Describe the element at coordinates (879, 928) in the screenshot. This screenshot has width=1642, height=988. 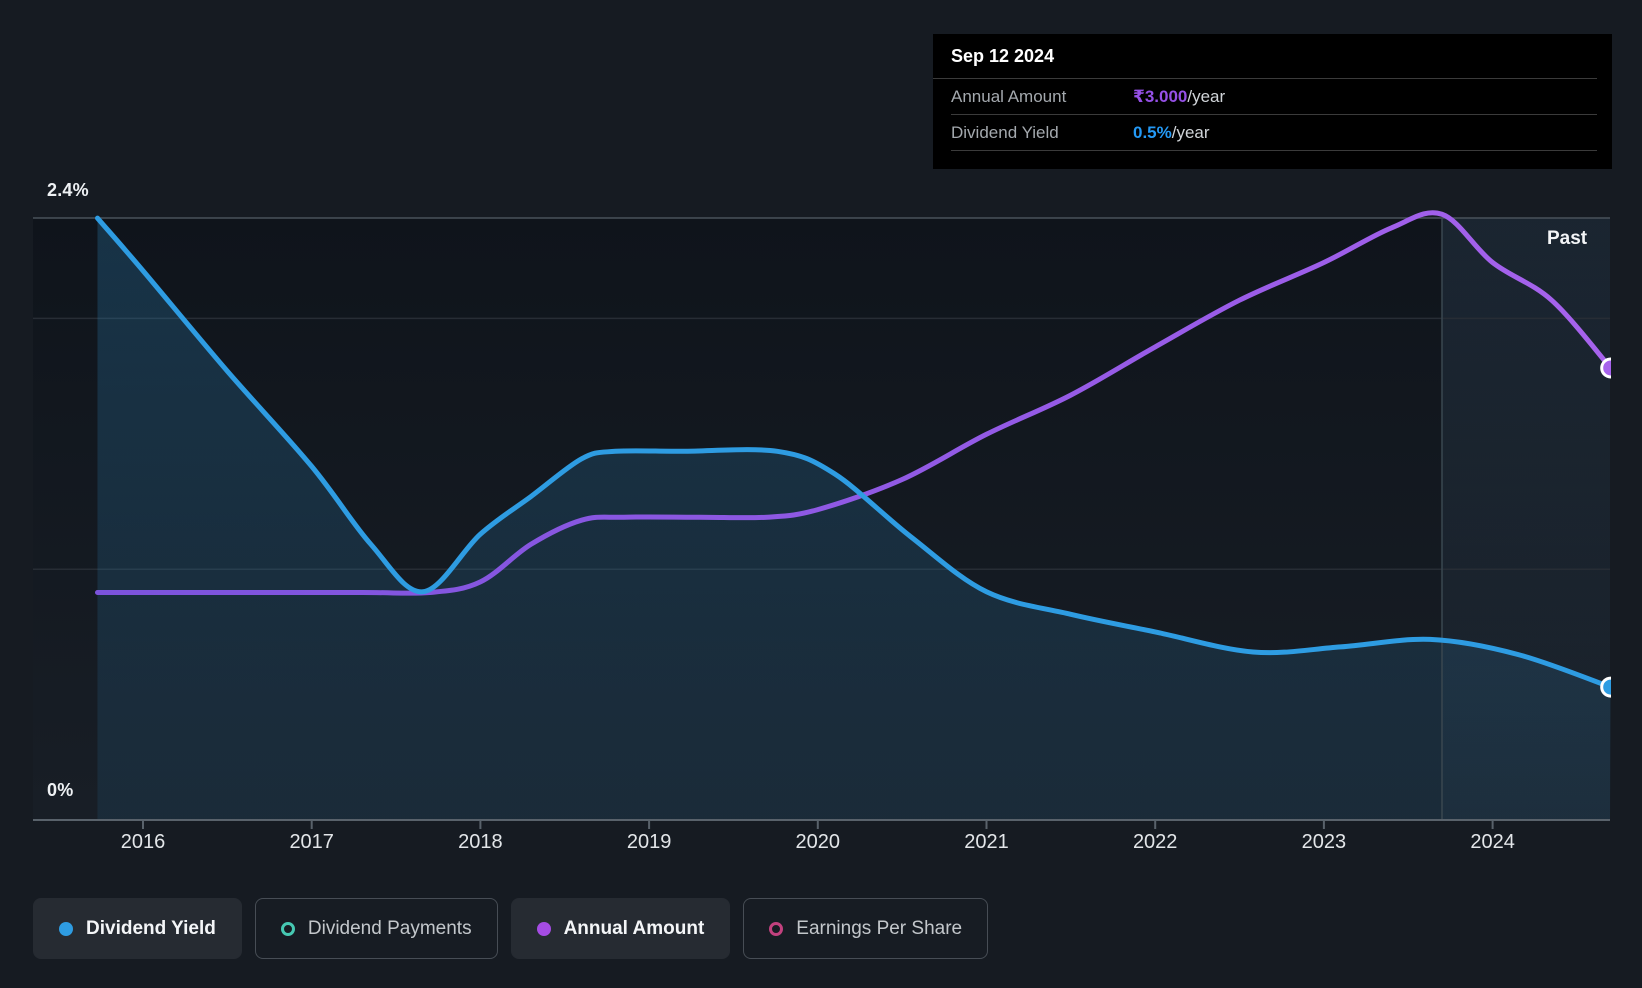
I see `legend-label: Earnings Per Share` at that location.